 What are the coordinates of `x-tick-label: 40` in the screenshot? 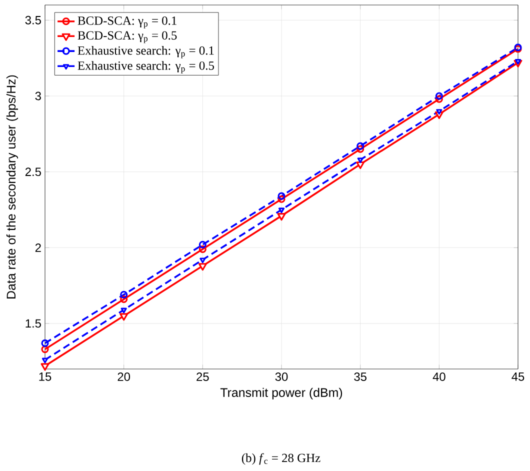 It's located at (439, 376).